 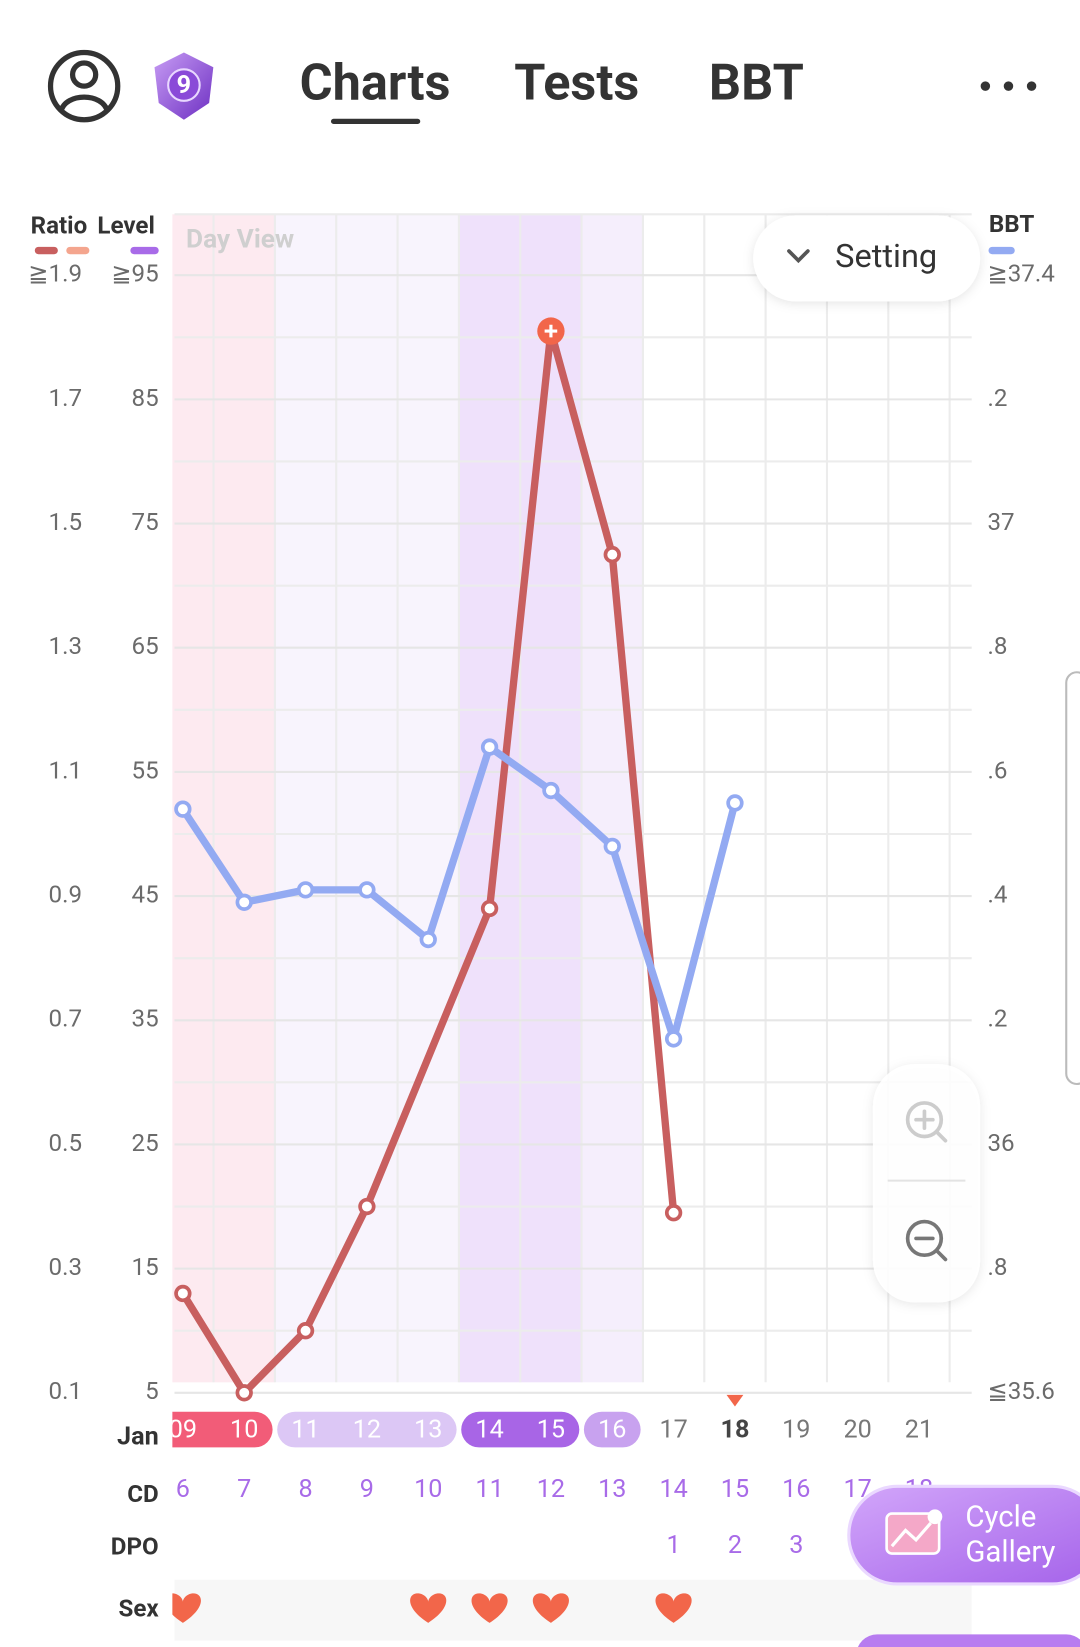 What do you see at coordinates (612, 1489) in the screenshot?
I see `cd-label: 13` at bounding box center [612, 1489].